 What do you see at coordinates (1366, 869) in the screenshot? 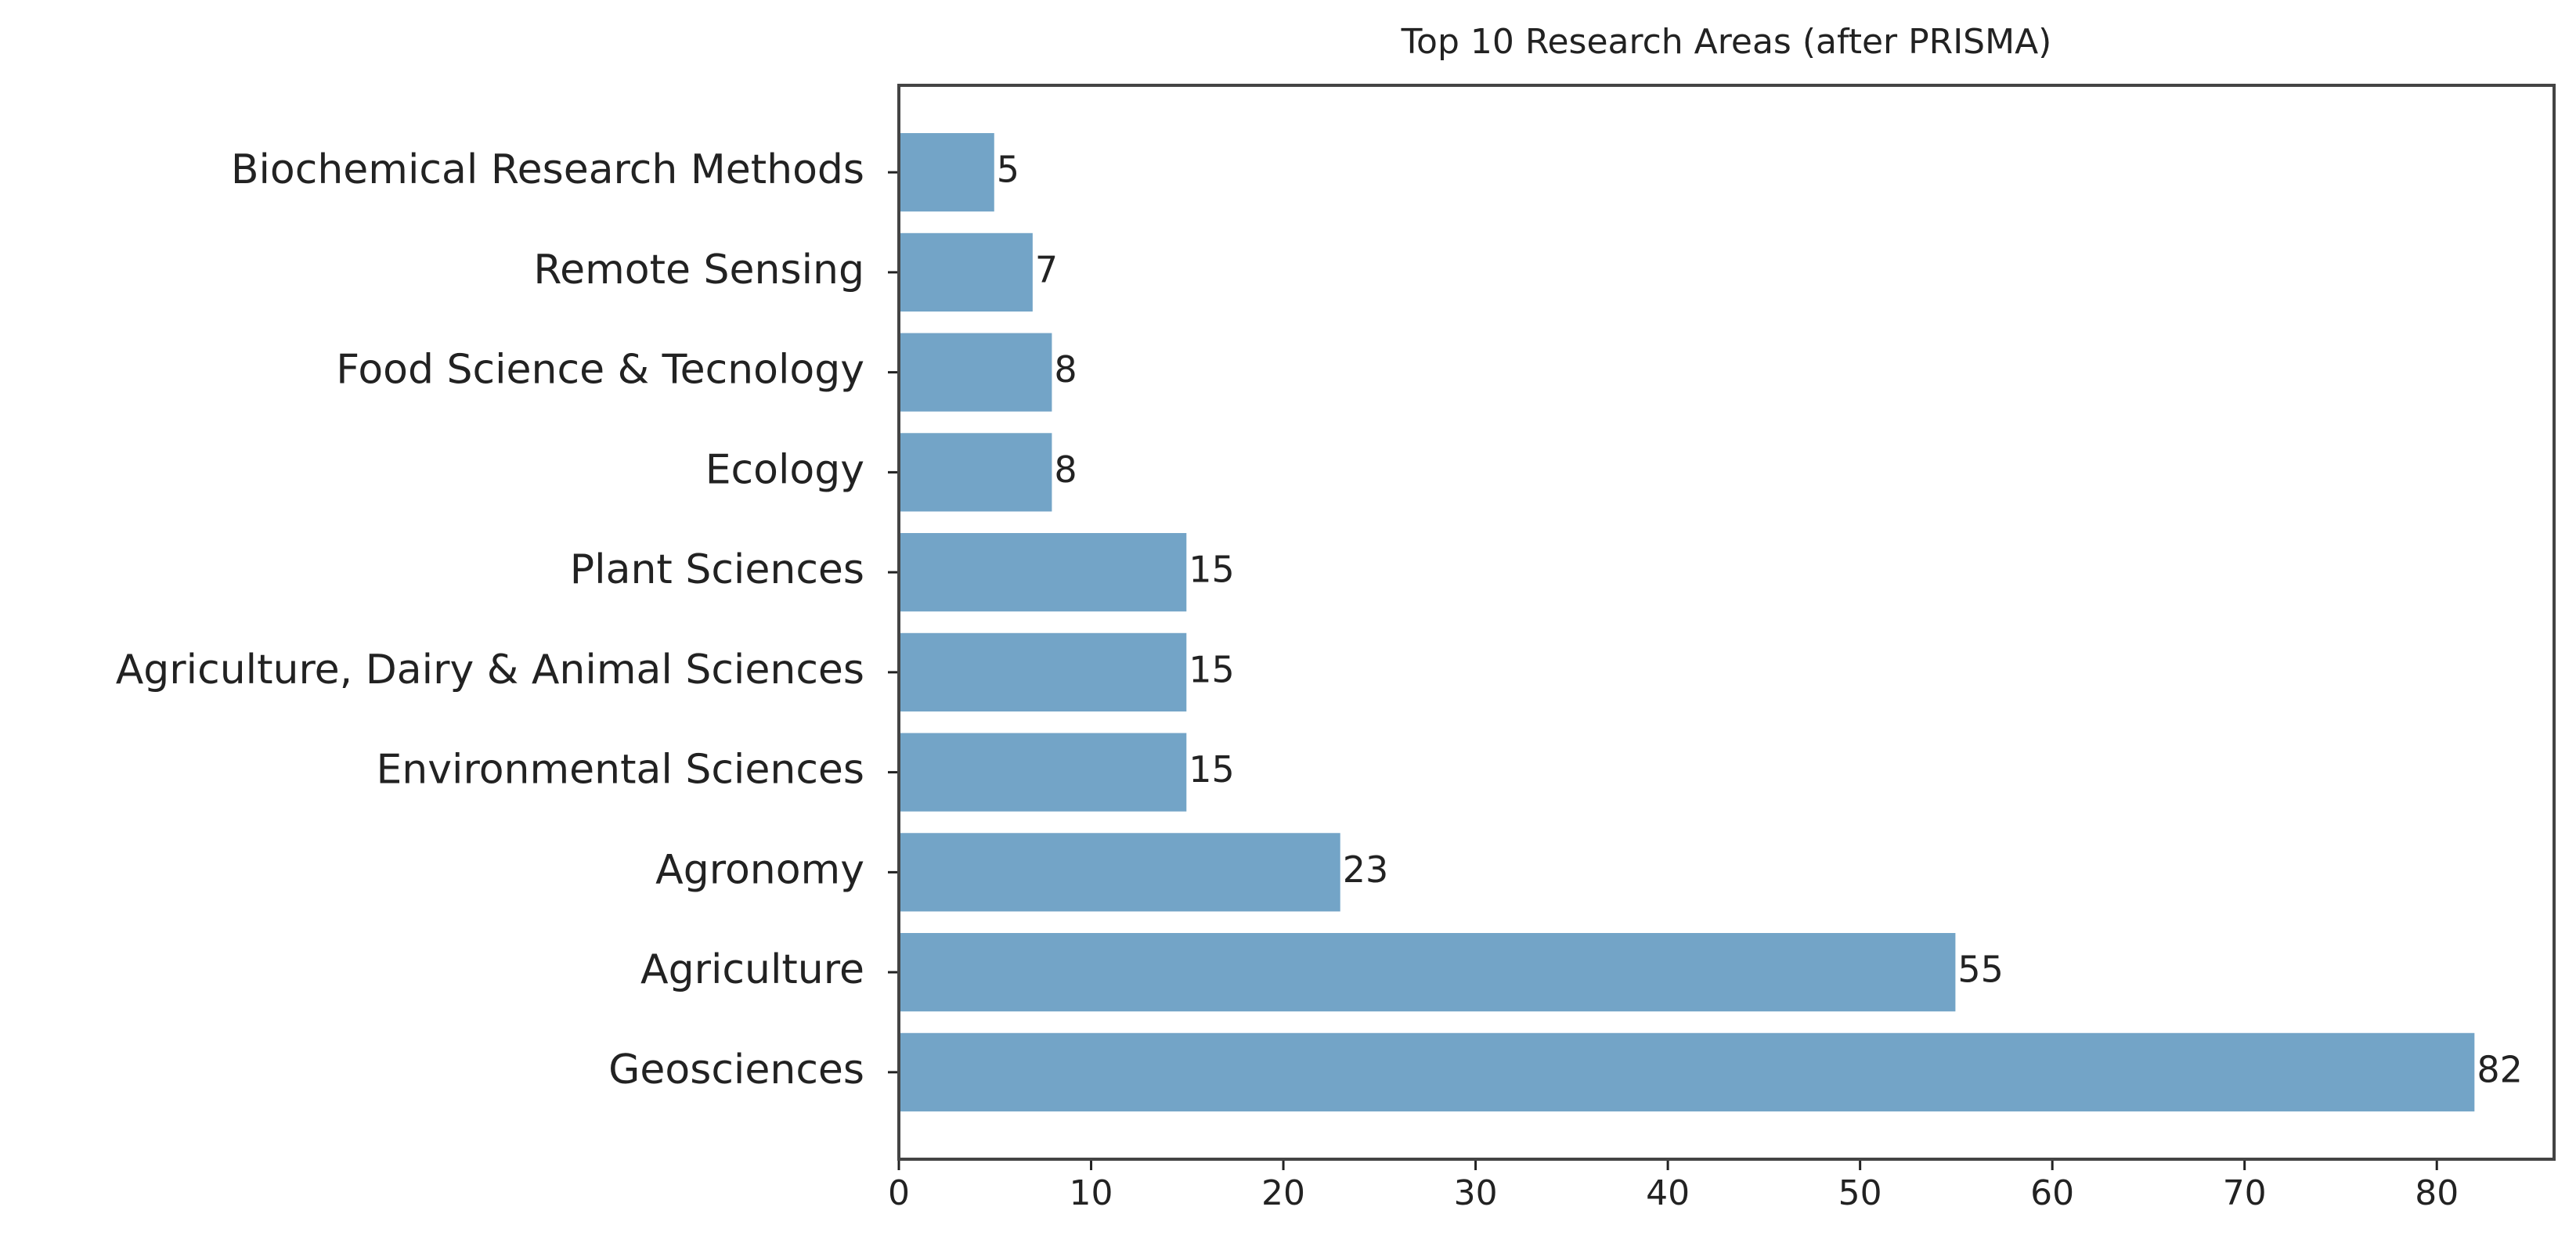
I see `value-label: 23` at bounding box center [1366, 869].